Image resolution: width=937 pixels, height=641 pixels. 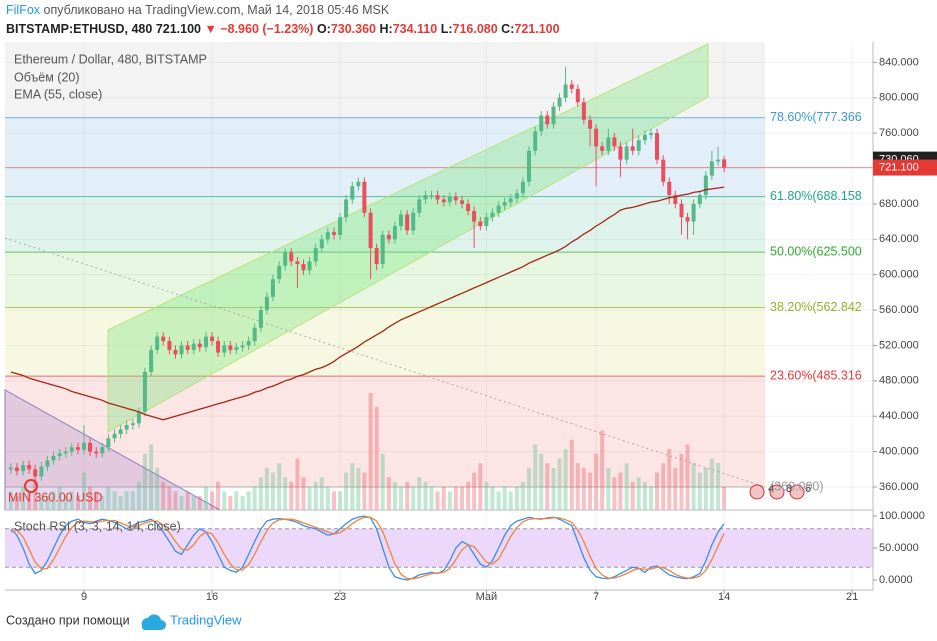 What do you see at coordinates (23, 10) in the screenshot?
I see `publisher: FilFox` at bounding box center [23, 10].